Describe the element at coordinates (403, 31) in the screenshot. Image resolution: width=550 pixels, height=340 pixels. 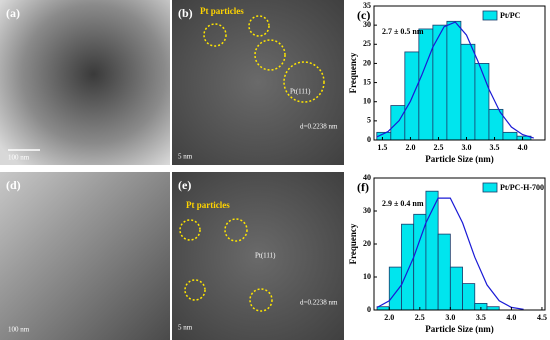
I see `annotation: 2.7 ± 0.5 nm` at that location.